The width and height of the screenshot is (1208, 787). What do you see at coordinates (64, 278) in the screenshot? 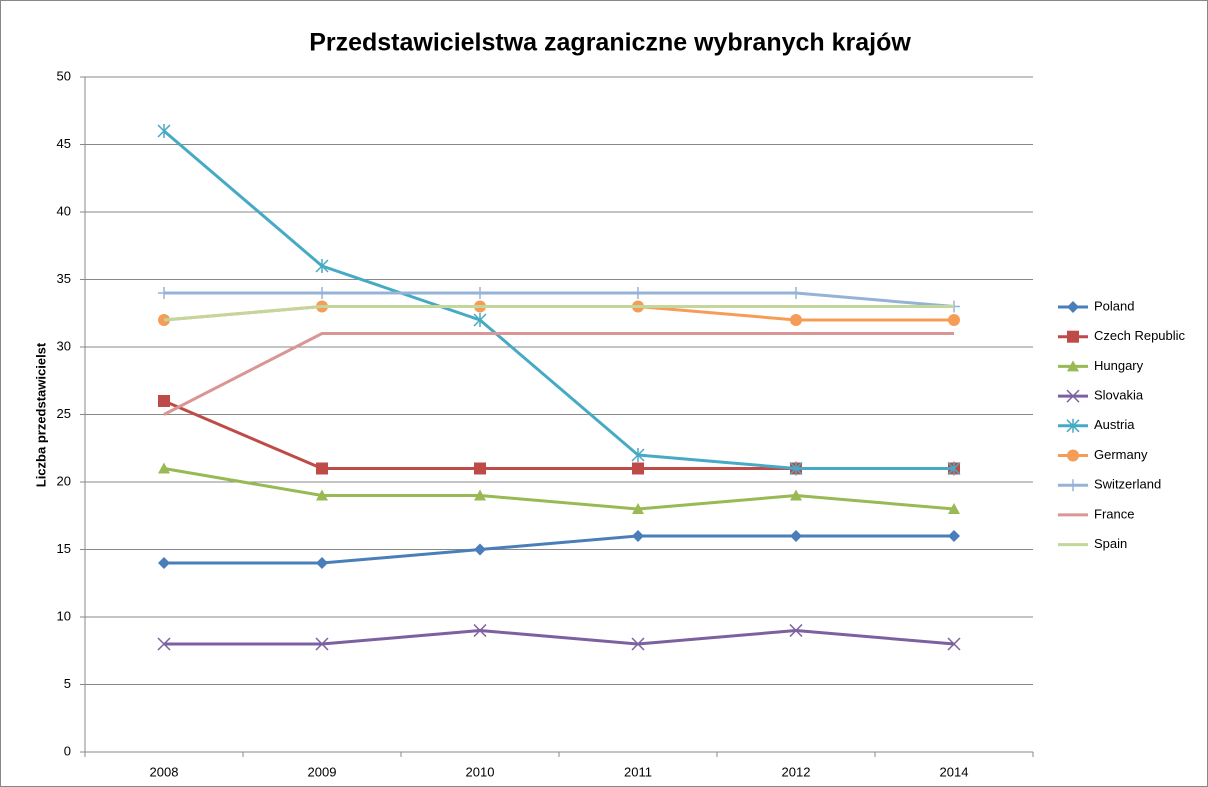
I see `y-tick-label: 35` at bounding box center [64, 278].